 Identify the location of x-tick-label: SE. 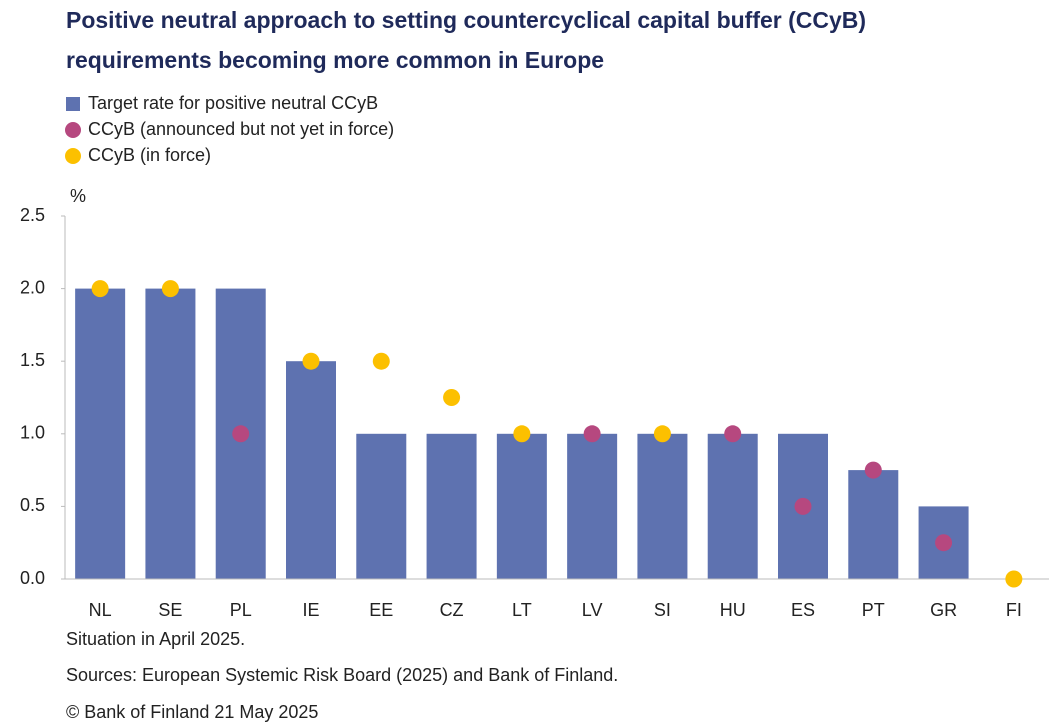
(170, 610).